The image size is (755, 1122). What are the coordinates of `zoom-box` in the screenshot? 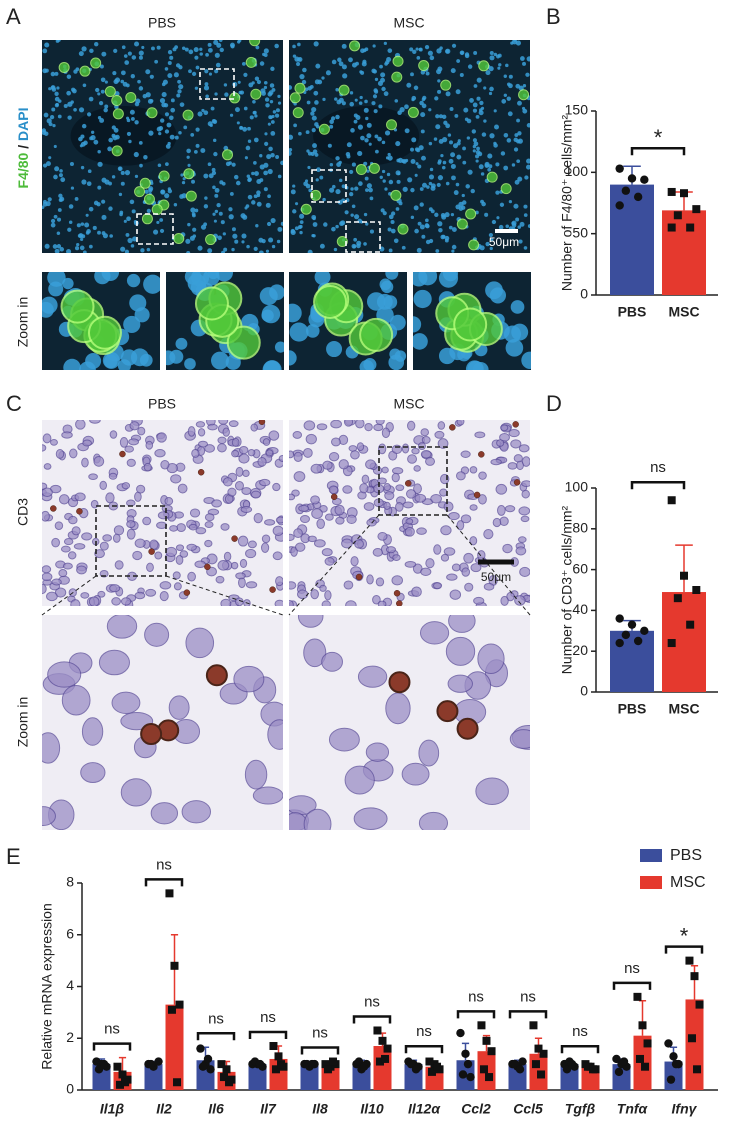 It's located at (131, 541).